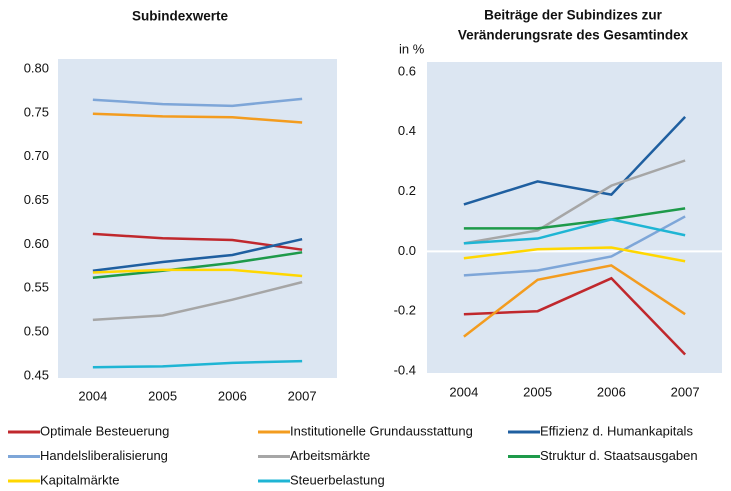  Describe the element at coordinates (337, 479) in the screenshot. I see `legend-label: Steuerbelastung` at that location.